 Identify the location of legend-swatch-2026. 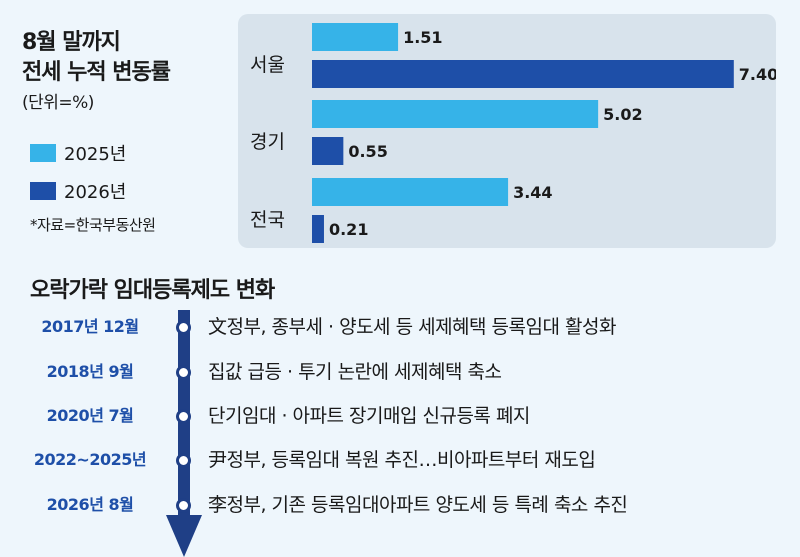
(43, 191).